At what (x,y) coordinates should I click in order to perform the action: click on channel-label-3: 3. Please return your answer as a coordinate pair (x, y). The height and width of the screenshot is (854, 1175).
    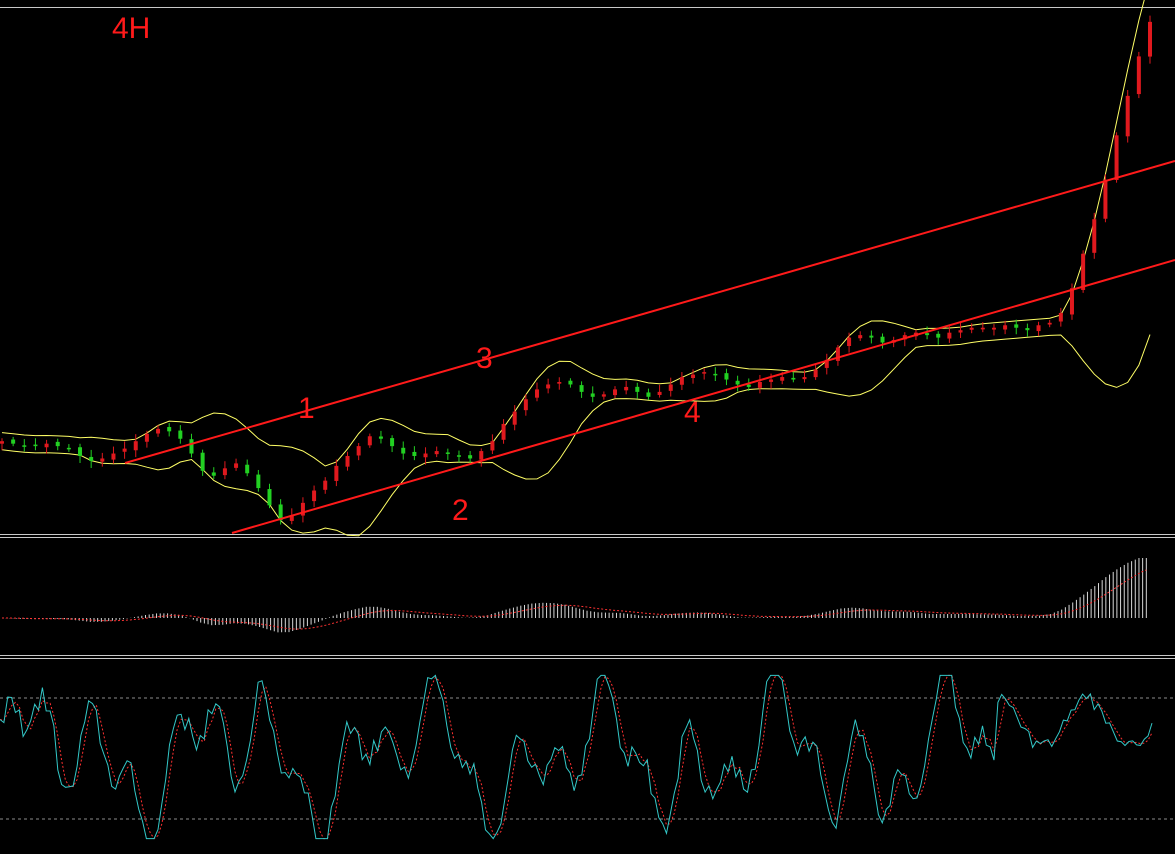
    Looking at the image, I should click on (484, 358).